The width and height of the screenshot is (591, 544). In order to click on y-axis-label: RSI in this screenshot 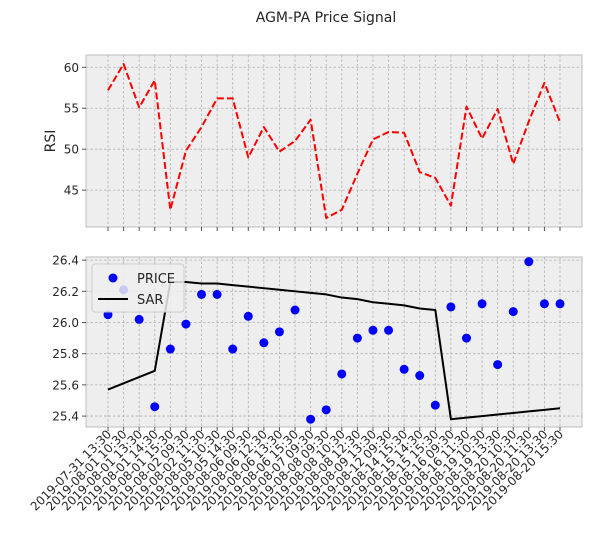, I will do `click(51, 141)`.